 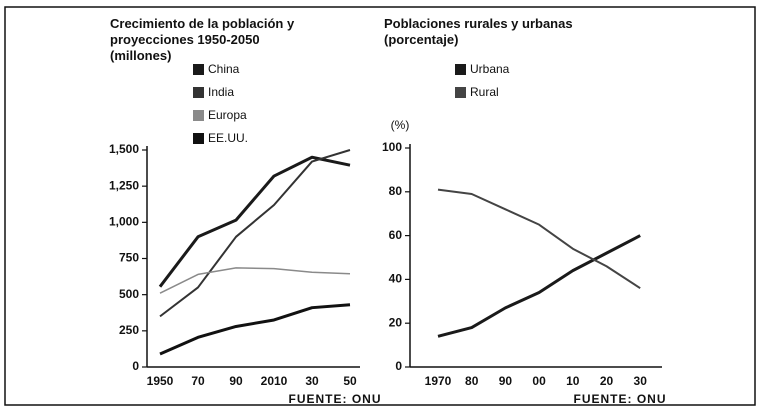 I want to click on y-tick-label: 40, so click(x=396, y=279).